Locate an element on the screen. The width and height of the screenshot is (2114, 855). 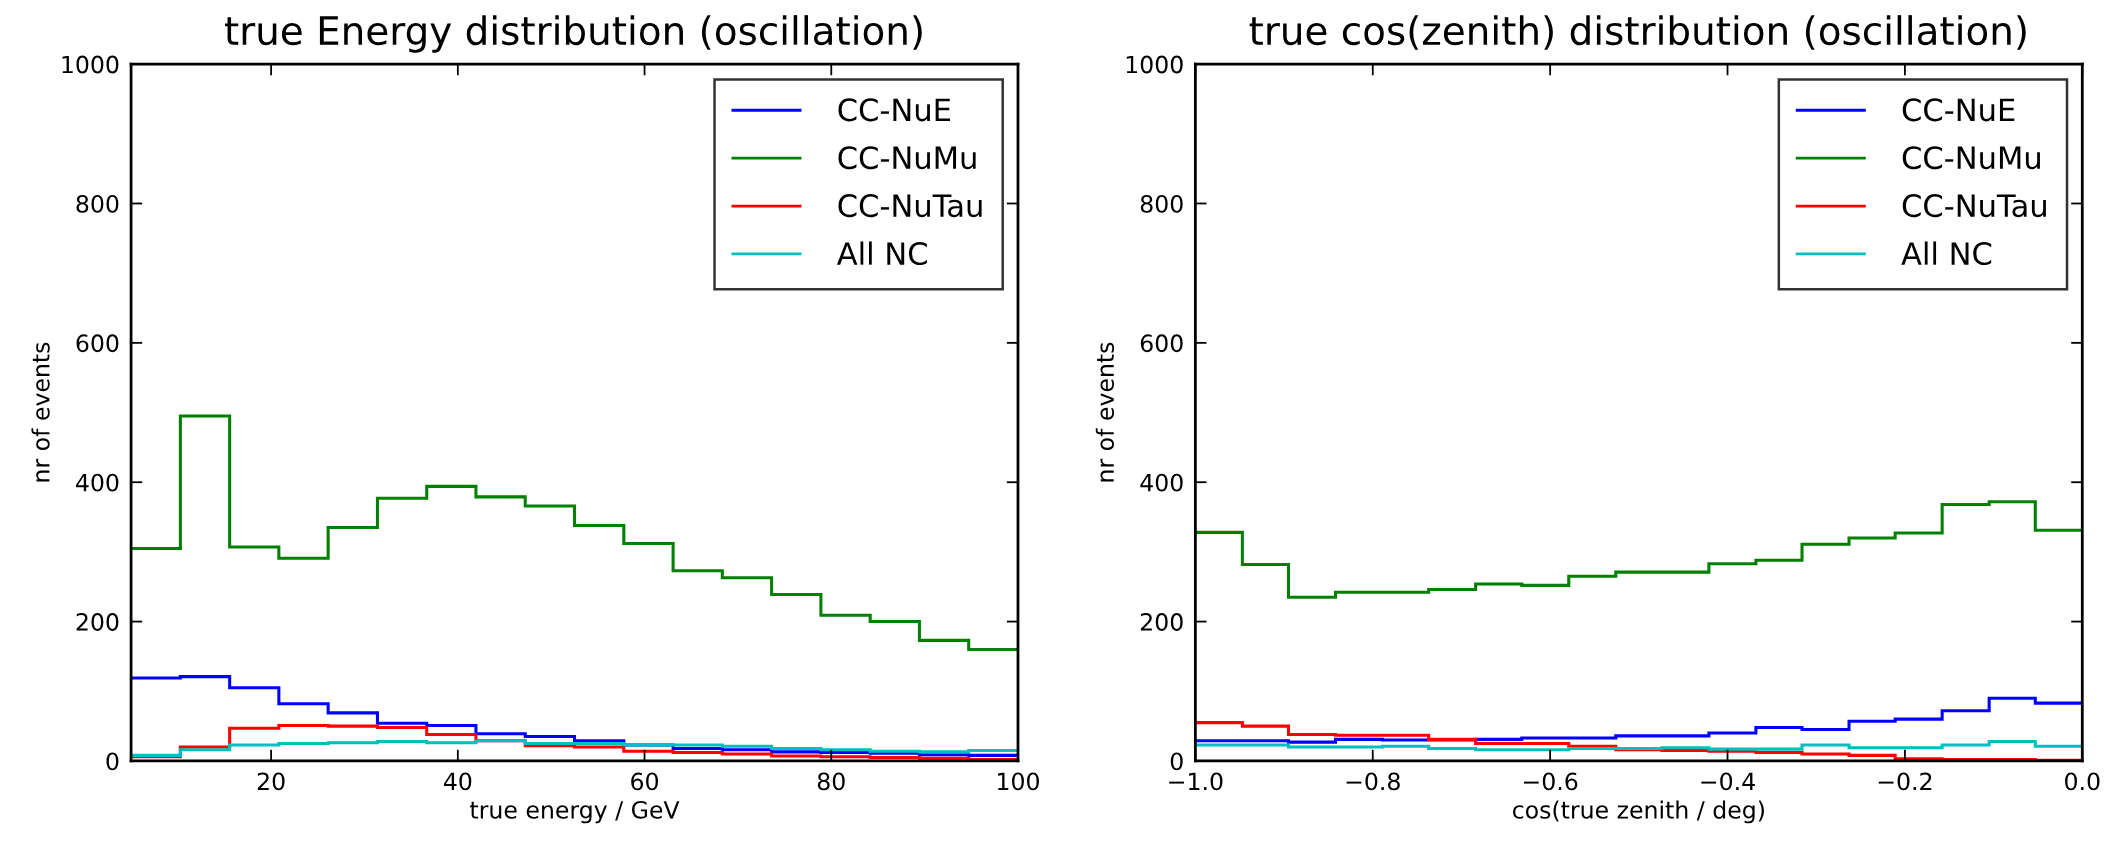
chart-title: true Energy distribution (oscillation) is located at coordinates (573, 34).